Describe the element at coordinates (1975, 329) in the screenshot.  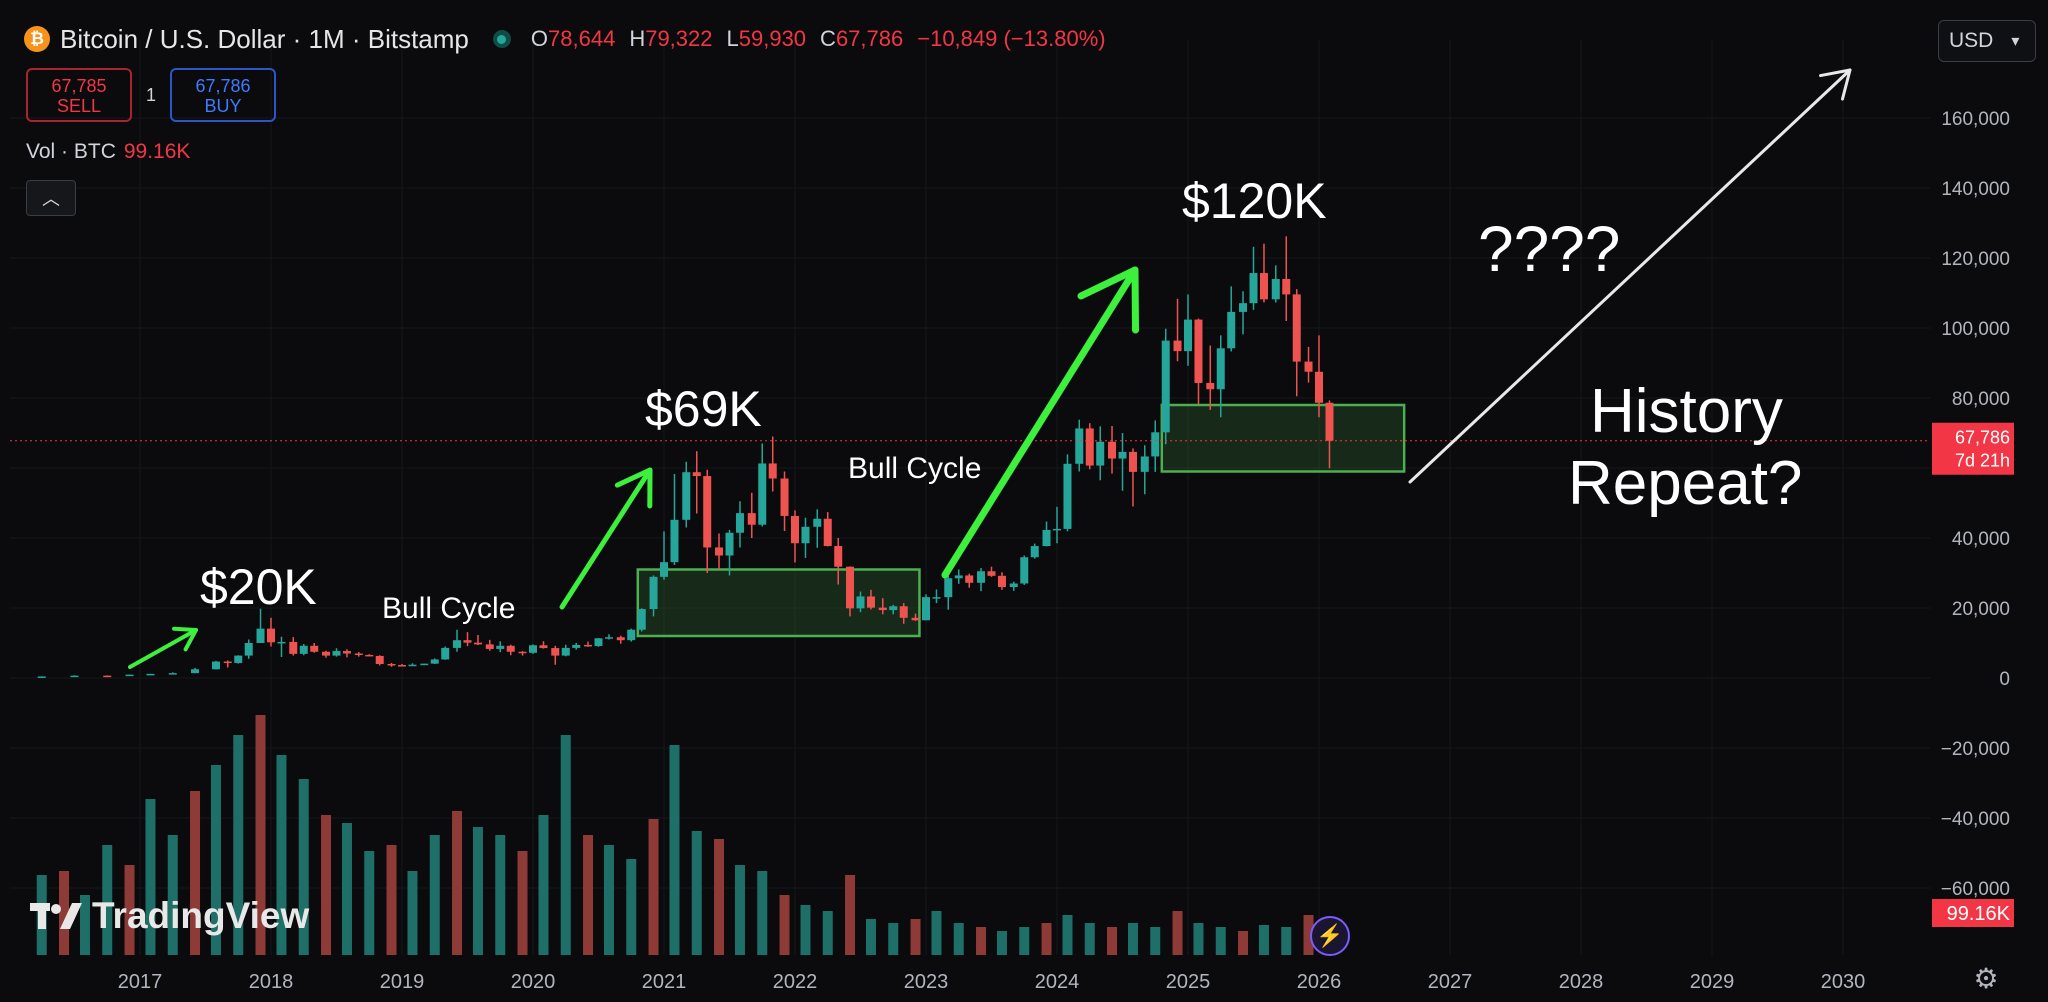
I see `y-tick-label: 100,000` at that location.